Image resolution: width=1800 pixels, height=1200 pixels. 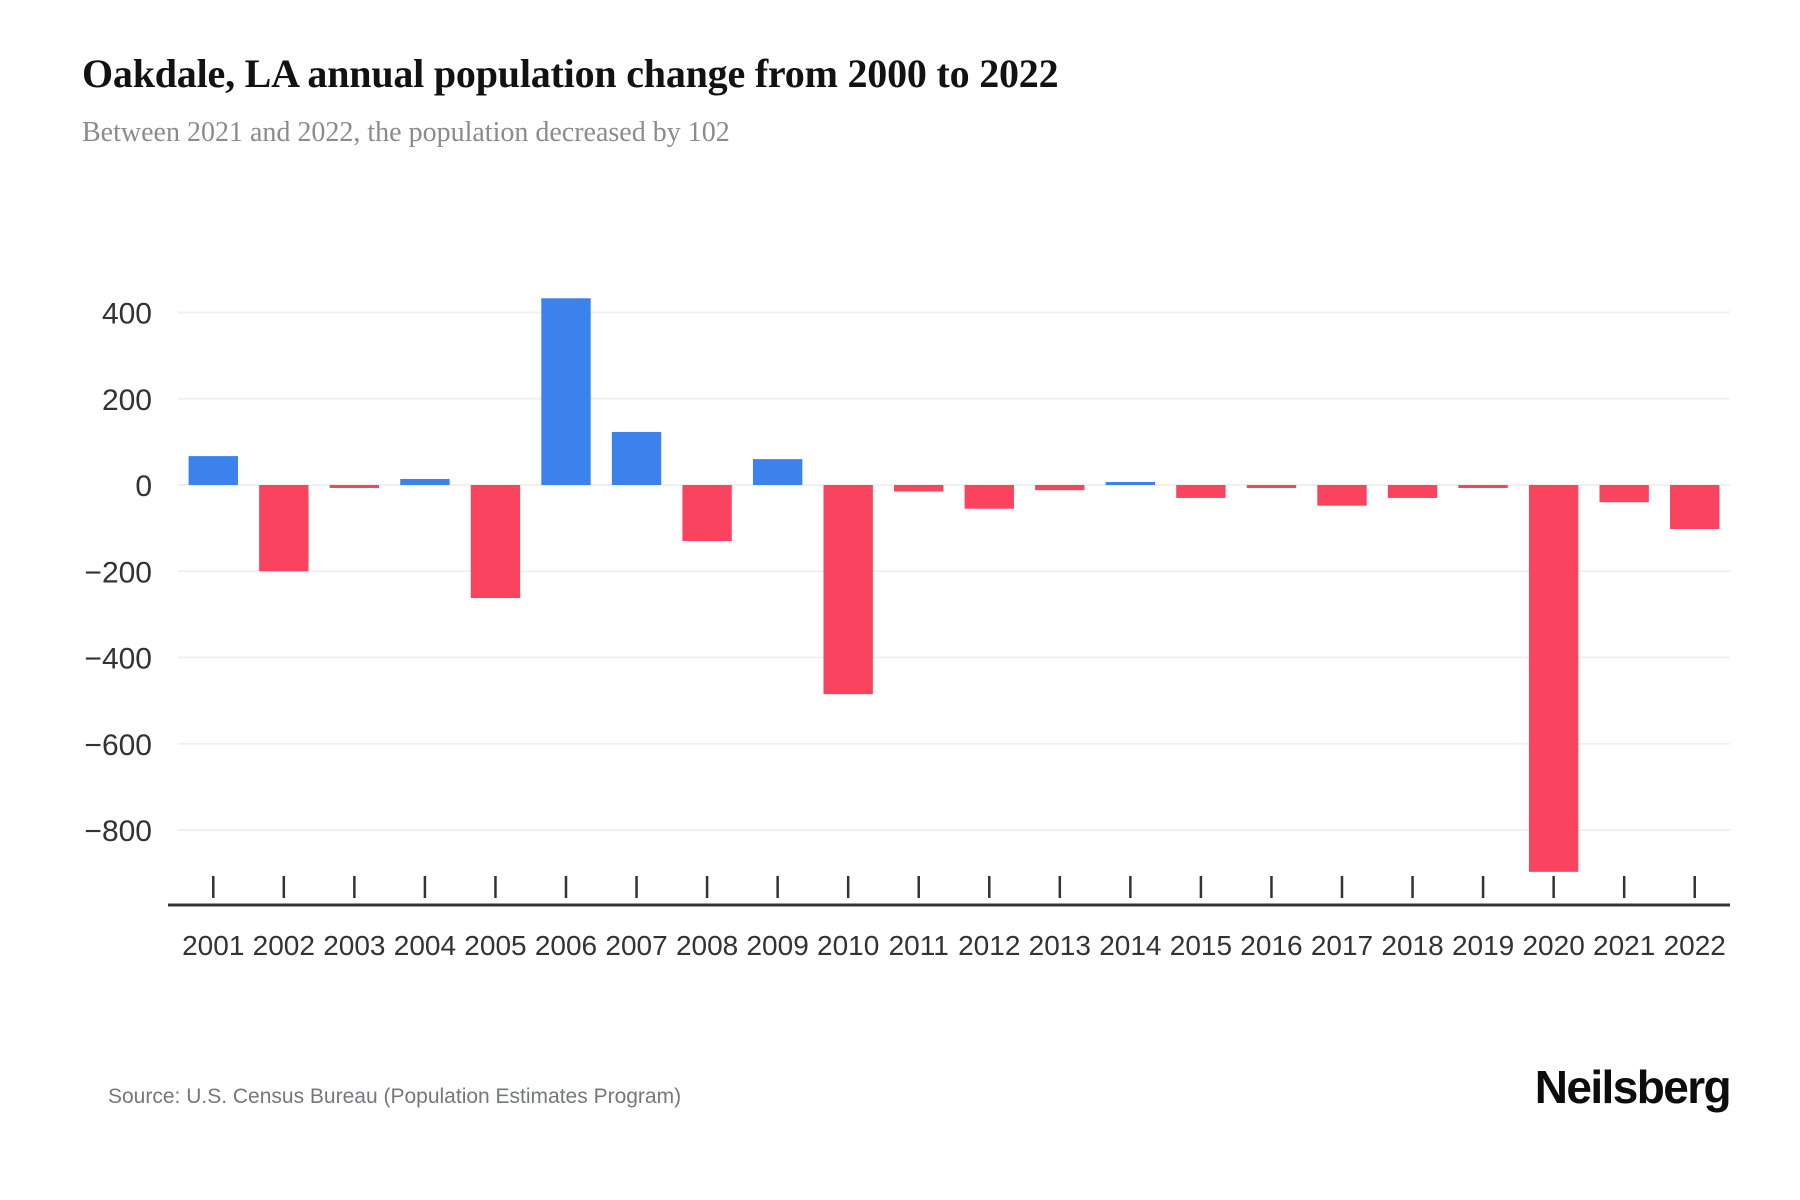 I want to click on x-axis-tick-label: 2014, so click(x=1130, y=945).